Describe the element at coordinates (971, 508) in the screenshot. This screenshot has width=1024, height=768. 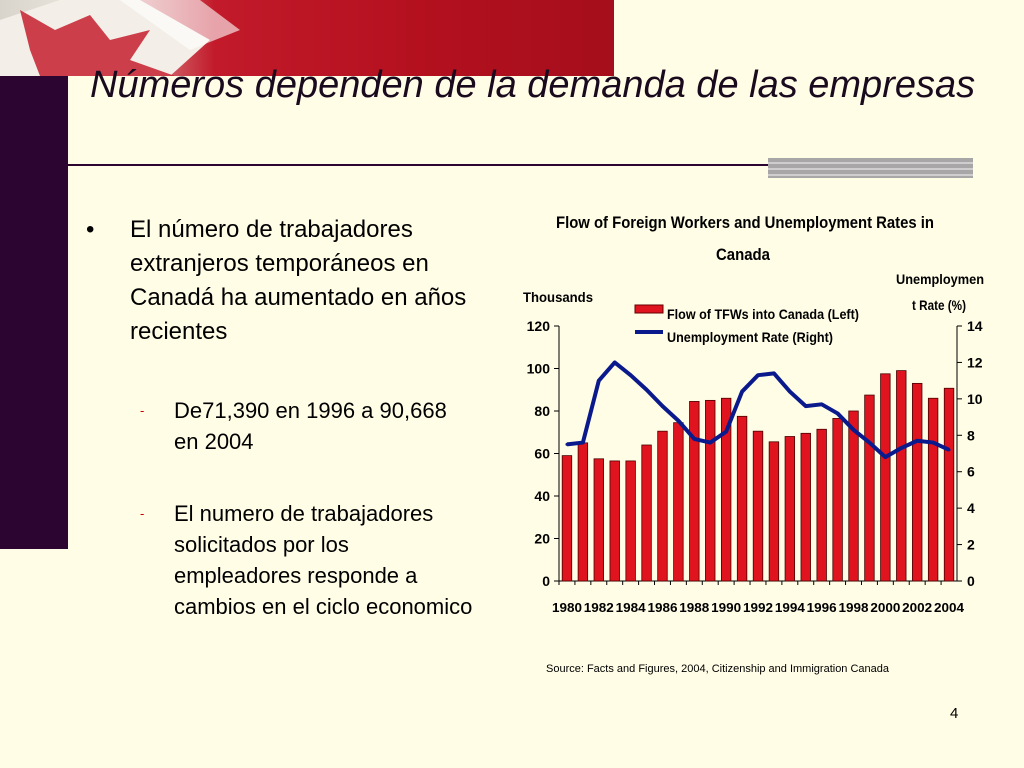
I see `right-tick-label: 4` at that location.